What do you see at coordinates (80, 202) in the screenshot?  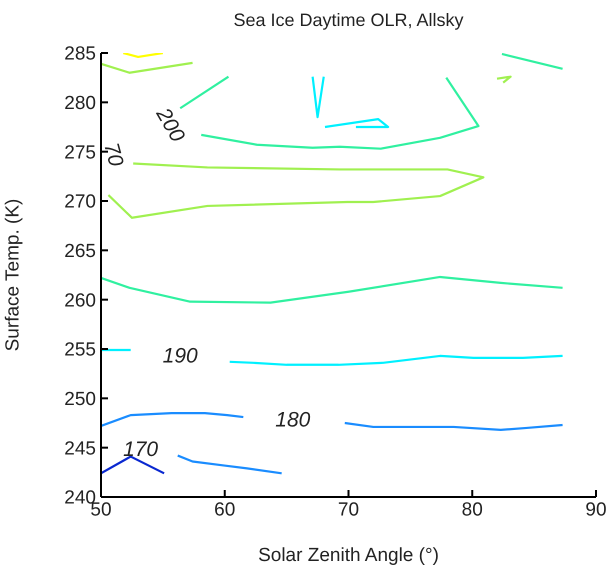 I see `y-tick-label: 270` at bounding box center [80, 202].